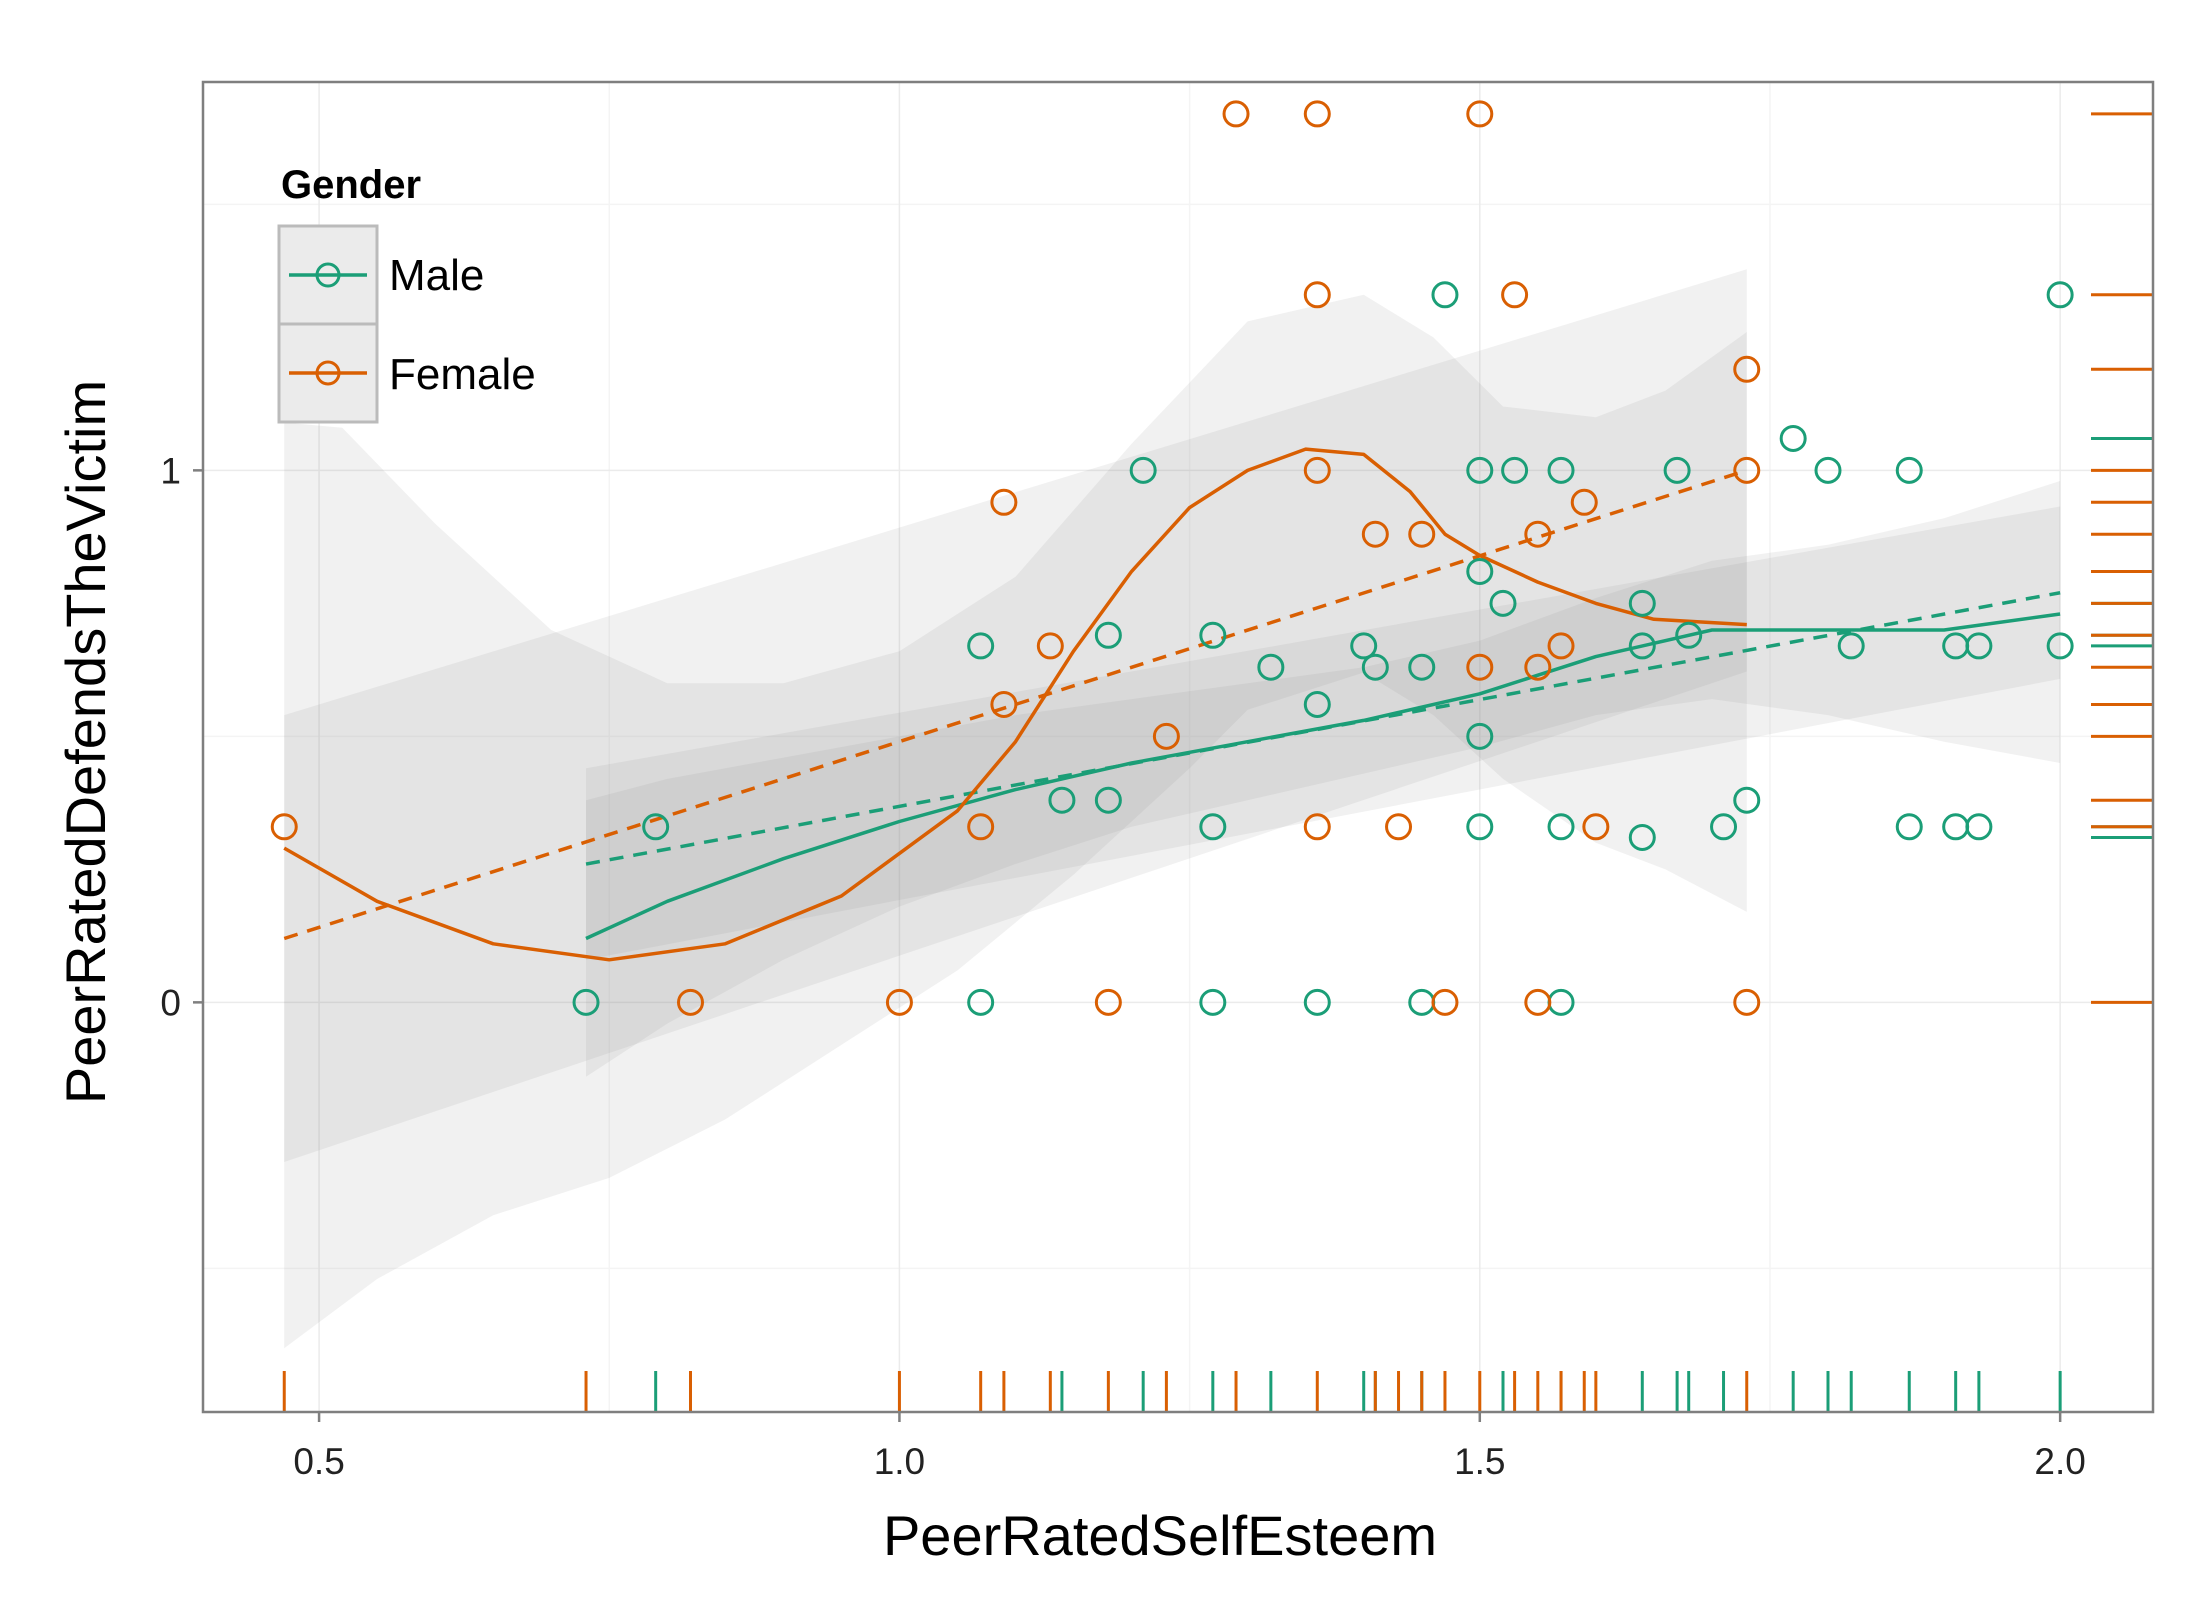 The width and height of the screenshot is (2200, 1600). What do you see at coordinates (462, 374) in the screenshot?
I see `legend-label-female: Female` at bounding box center [462, 374].